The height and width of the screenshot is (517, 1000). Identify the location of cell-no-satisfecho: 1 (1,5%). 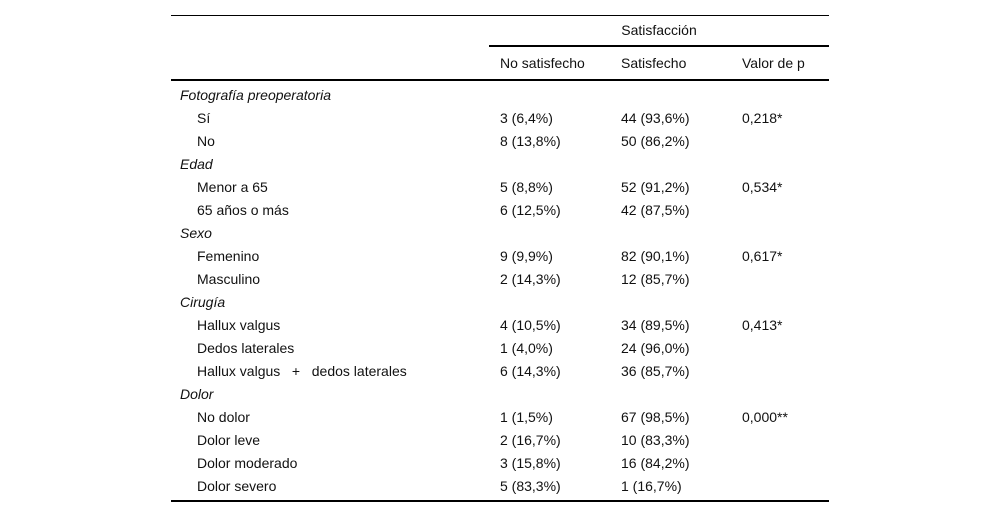
(526, 417).